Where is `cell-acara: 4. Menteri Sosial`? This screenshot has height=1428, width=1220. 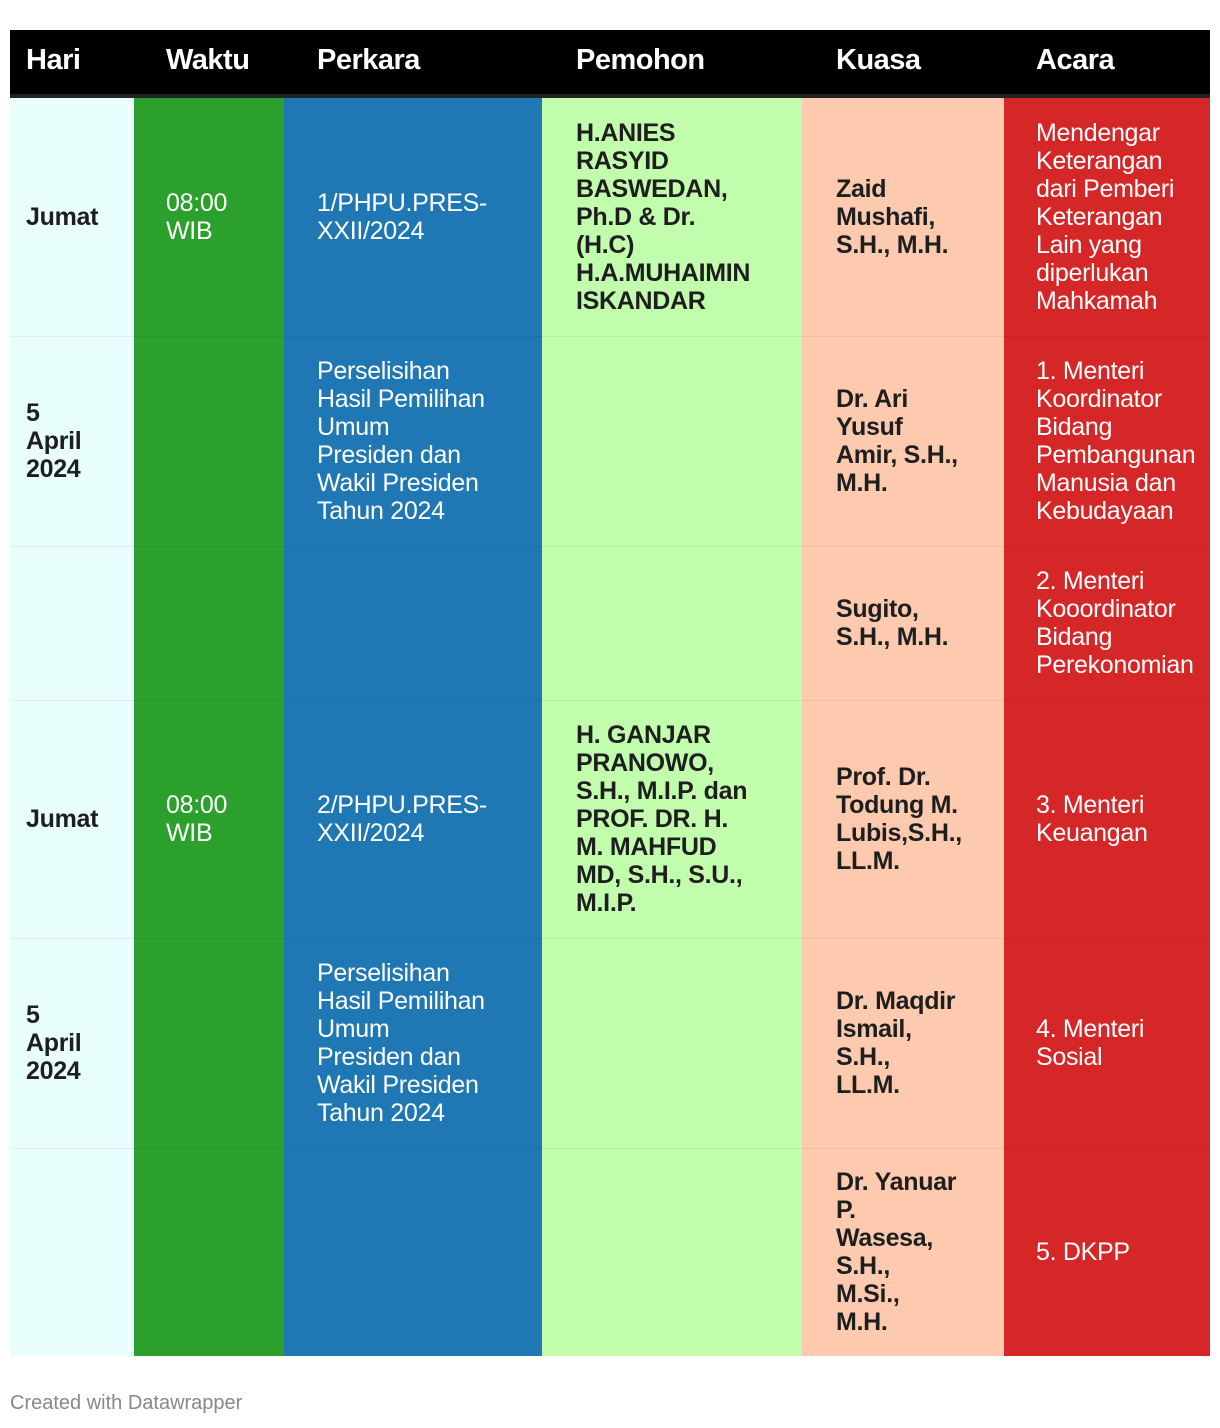
cell-acara: 4. Menteri Sosial is located at coordinates (1123, 1043).